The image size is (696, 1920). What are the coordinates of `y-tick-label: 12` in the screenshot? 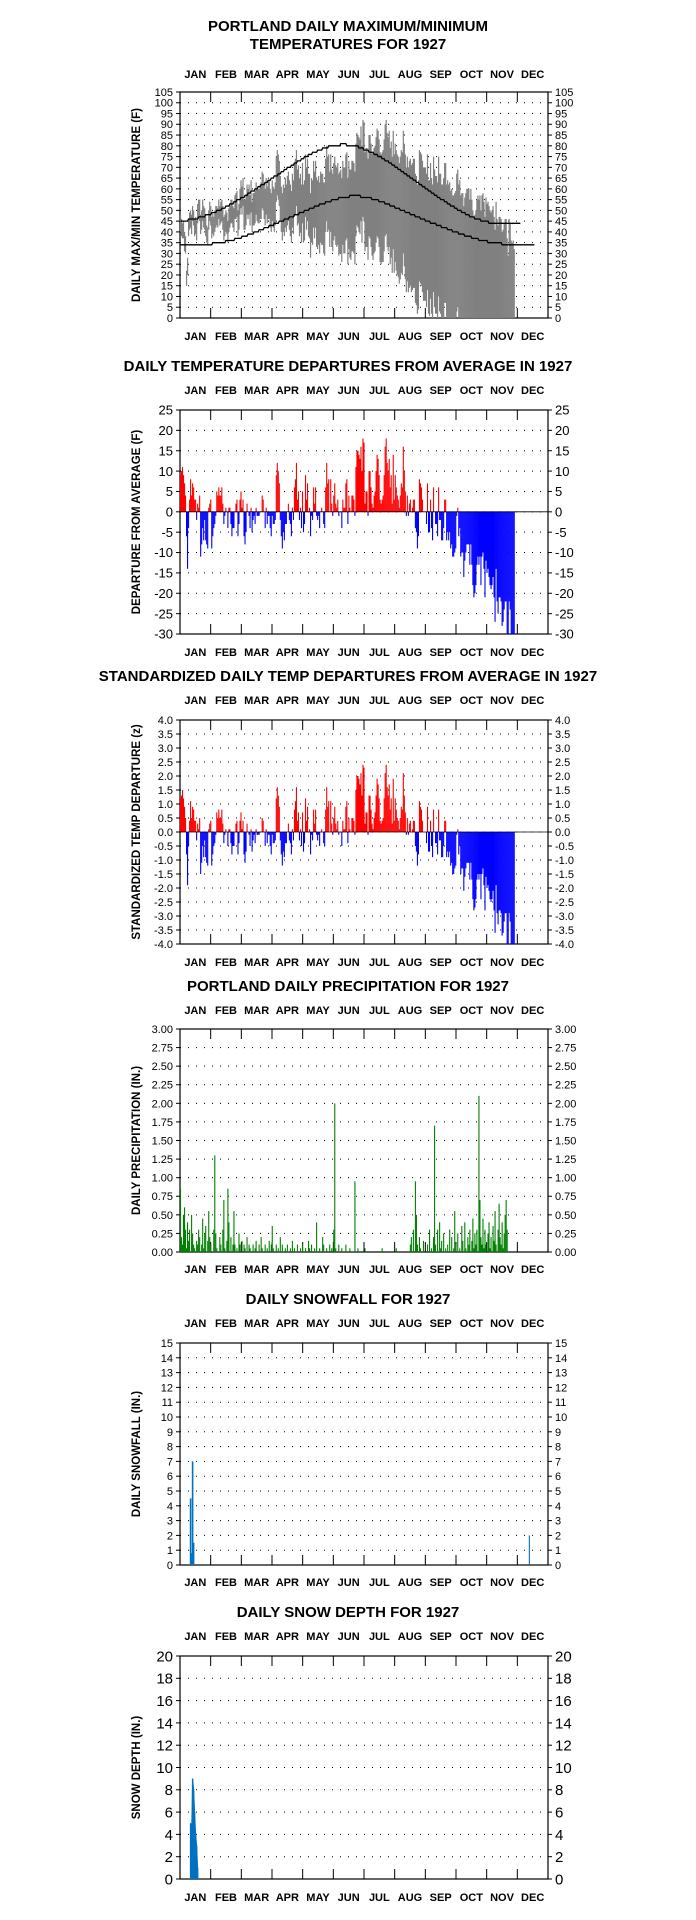 It's located at (164, 1746).